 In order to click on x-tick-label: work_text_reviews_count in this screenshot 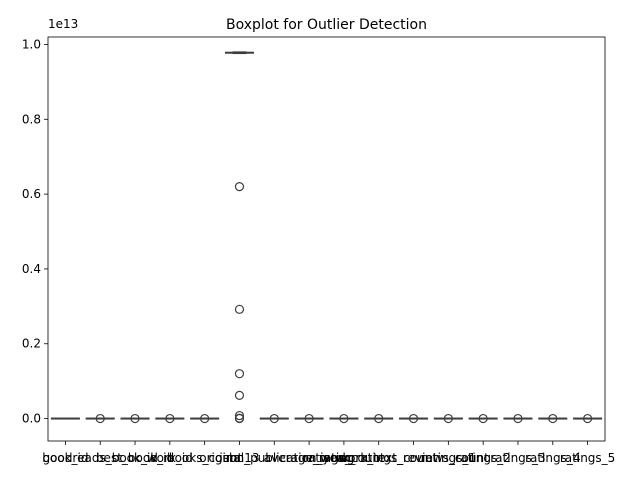, I will do `click(413, 458)`.